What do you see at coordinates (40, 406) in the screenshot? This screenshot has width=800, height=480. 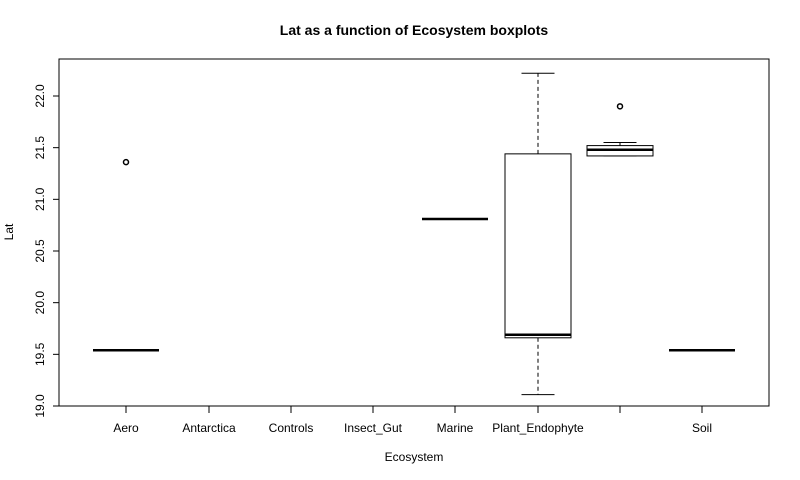 I see `y-tick-label: 19.0` at bounding box center [40, 406].